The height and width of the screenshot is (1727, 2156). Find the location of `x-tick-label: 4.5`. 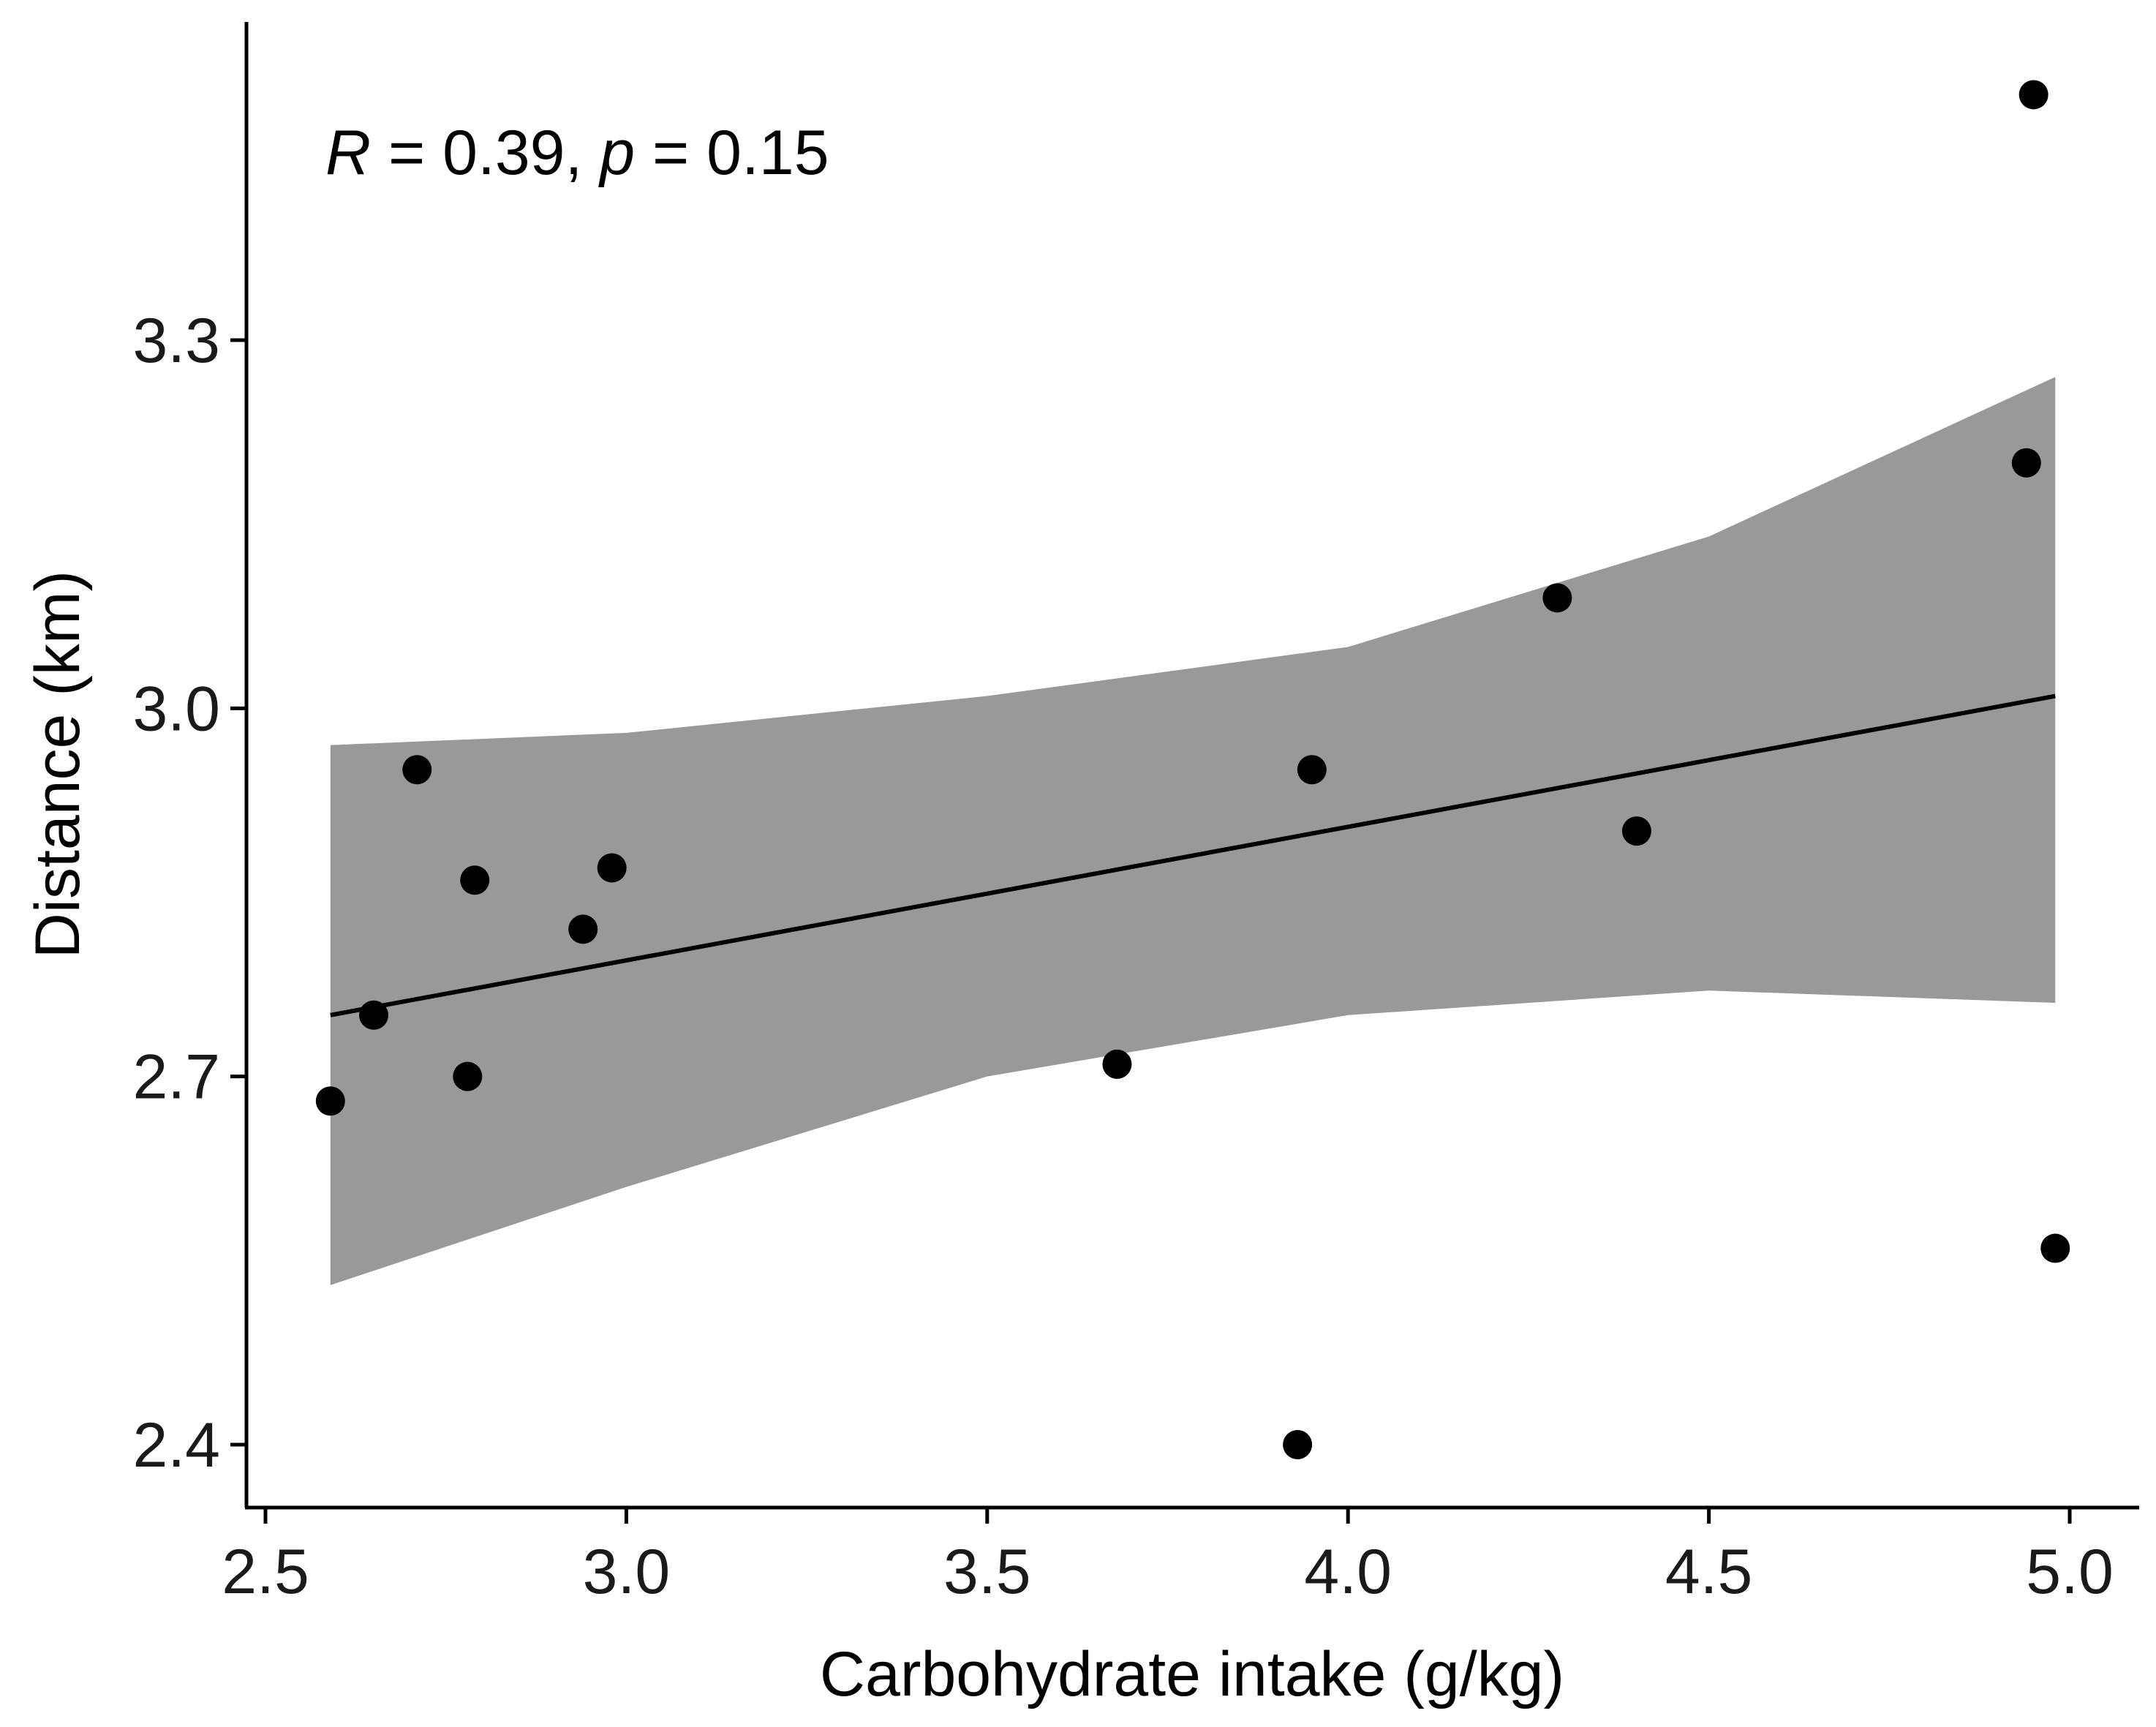

x-tick-label: 4.5 is located at coordinates (1709, 1572).